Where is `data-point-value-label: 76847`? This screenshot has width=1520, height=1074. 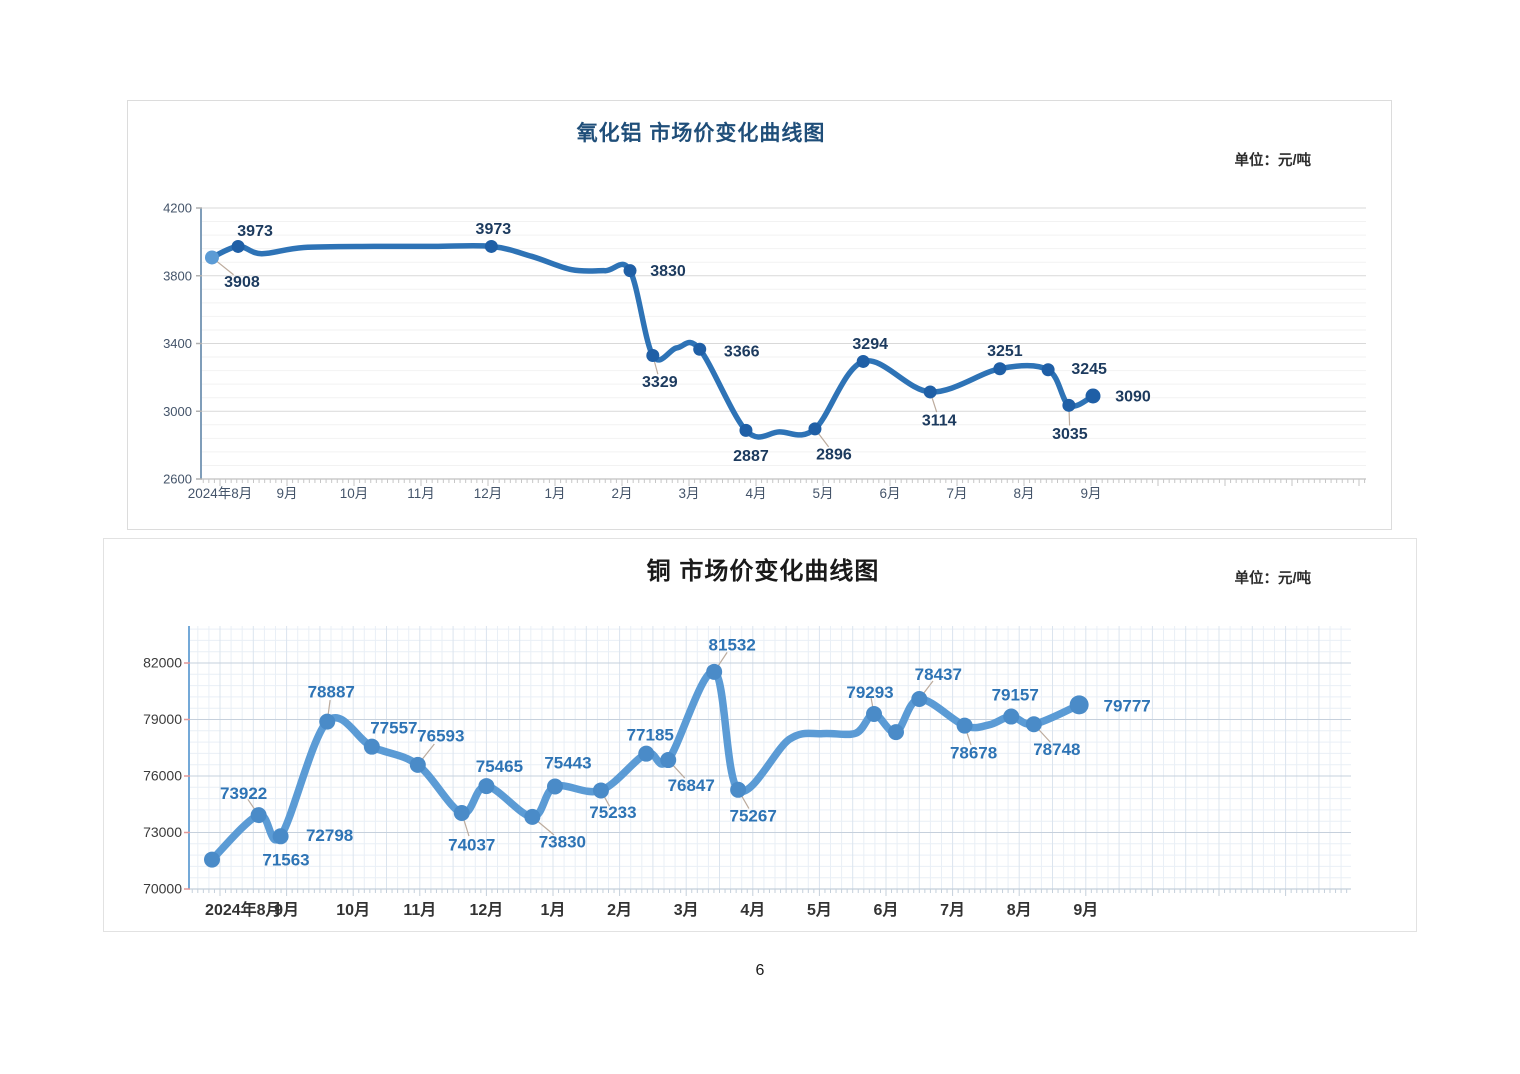 data-point-value-label: 76847 is located at coordinates (691, 785).